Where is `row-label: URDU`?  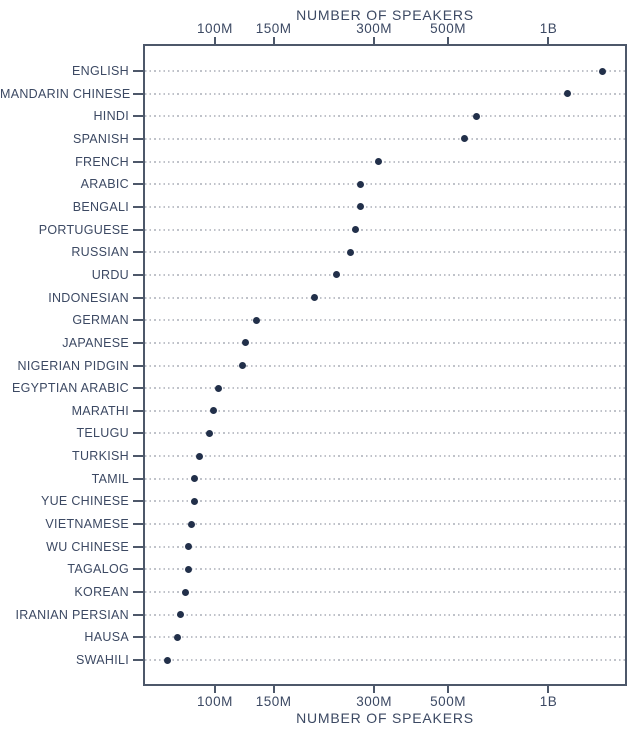
row-label: URDU is located at coordinates (110, 274).